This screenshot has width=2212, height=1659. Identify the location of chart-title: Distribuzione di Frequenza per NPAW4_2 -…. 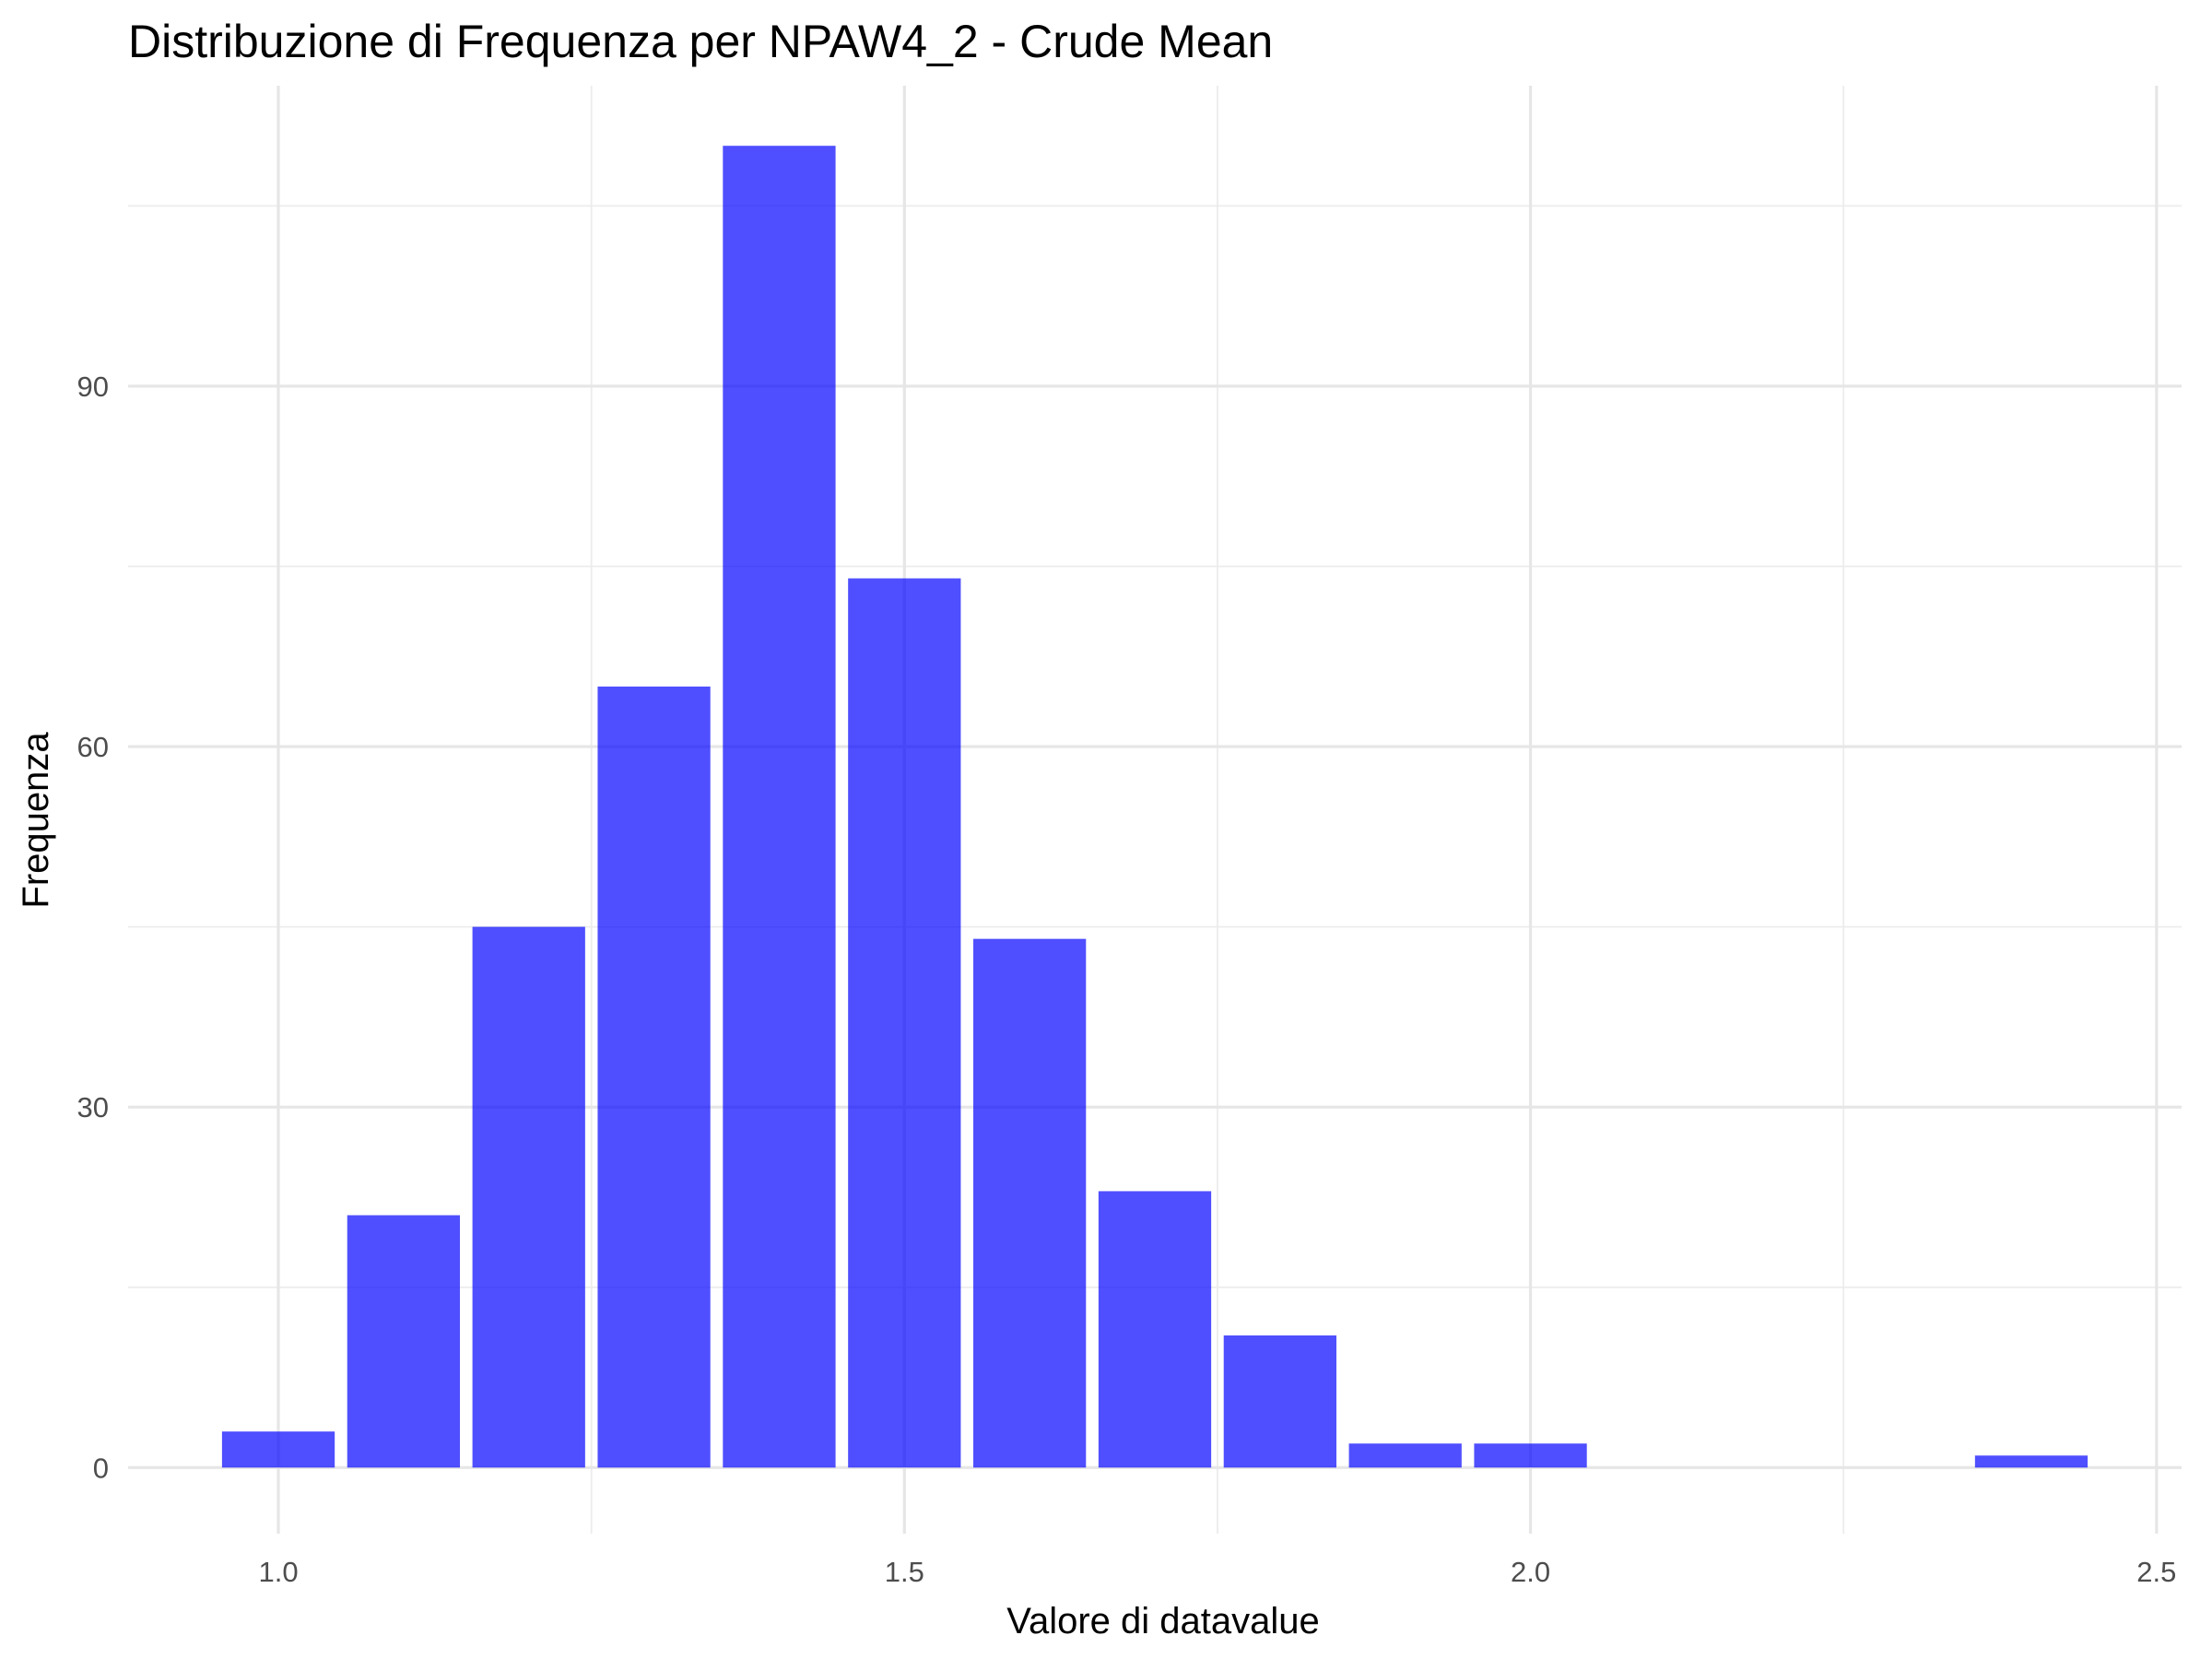
(700, 41).